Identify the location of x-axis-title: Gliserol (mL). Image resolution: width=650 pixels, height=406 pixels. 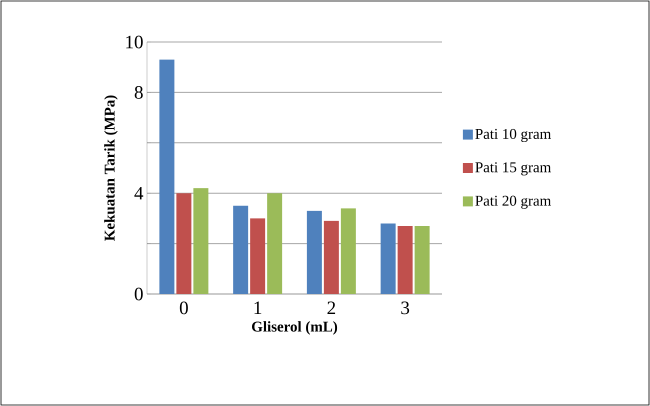
(295, 328).